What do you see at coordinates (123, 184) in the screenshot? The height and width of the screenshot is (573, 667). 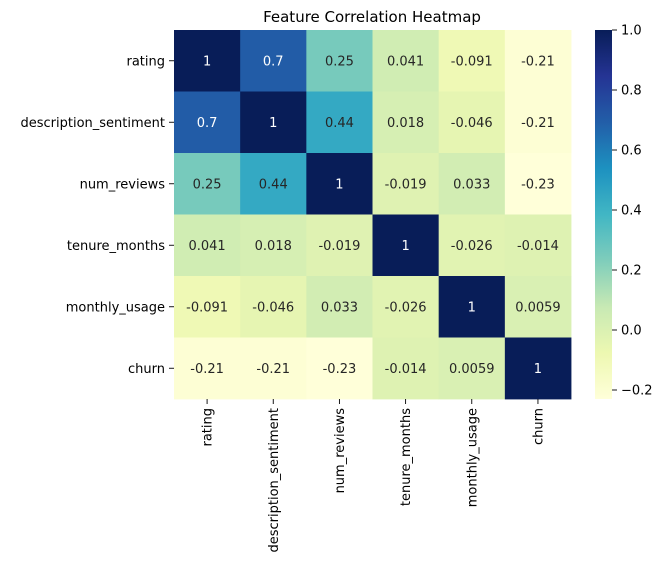 I see `y-tick-label: num_reviews` at bounding box center [123, 184].